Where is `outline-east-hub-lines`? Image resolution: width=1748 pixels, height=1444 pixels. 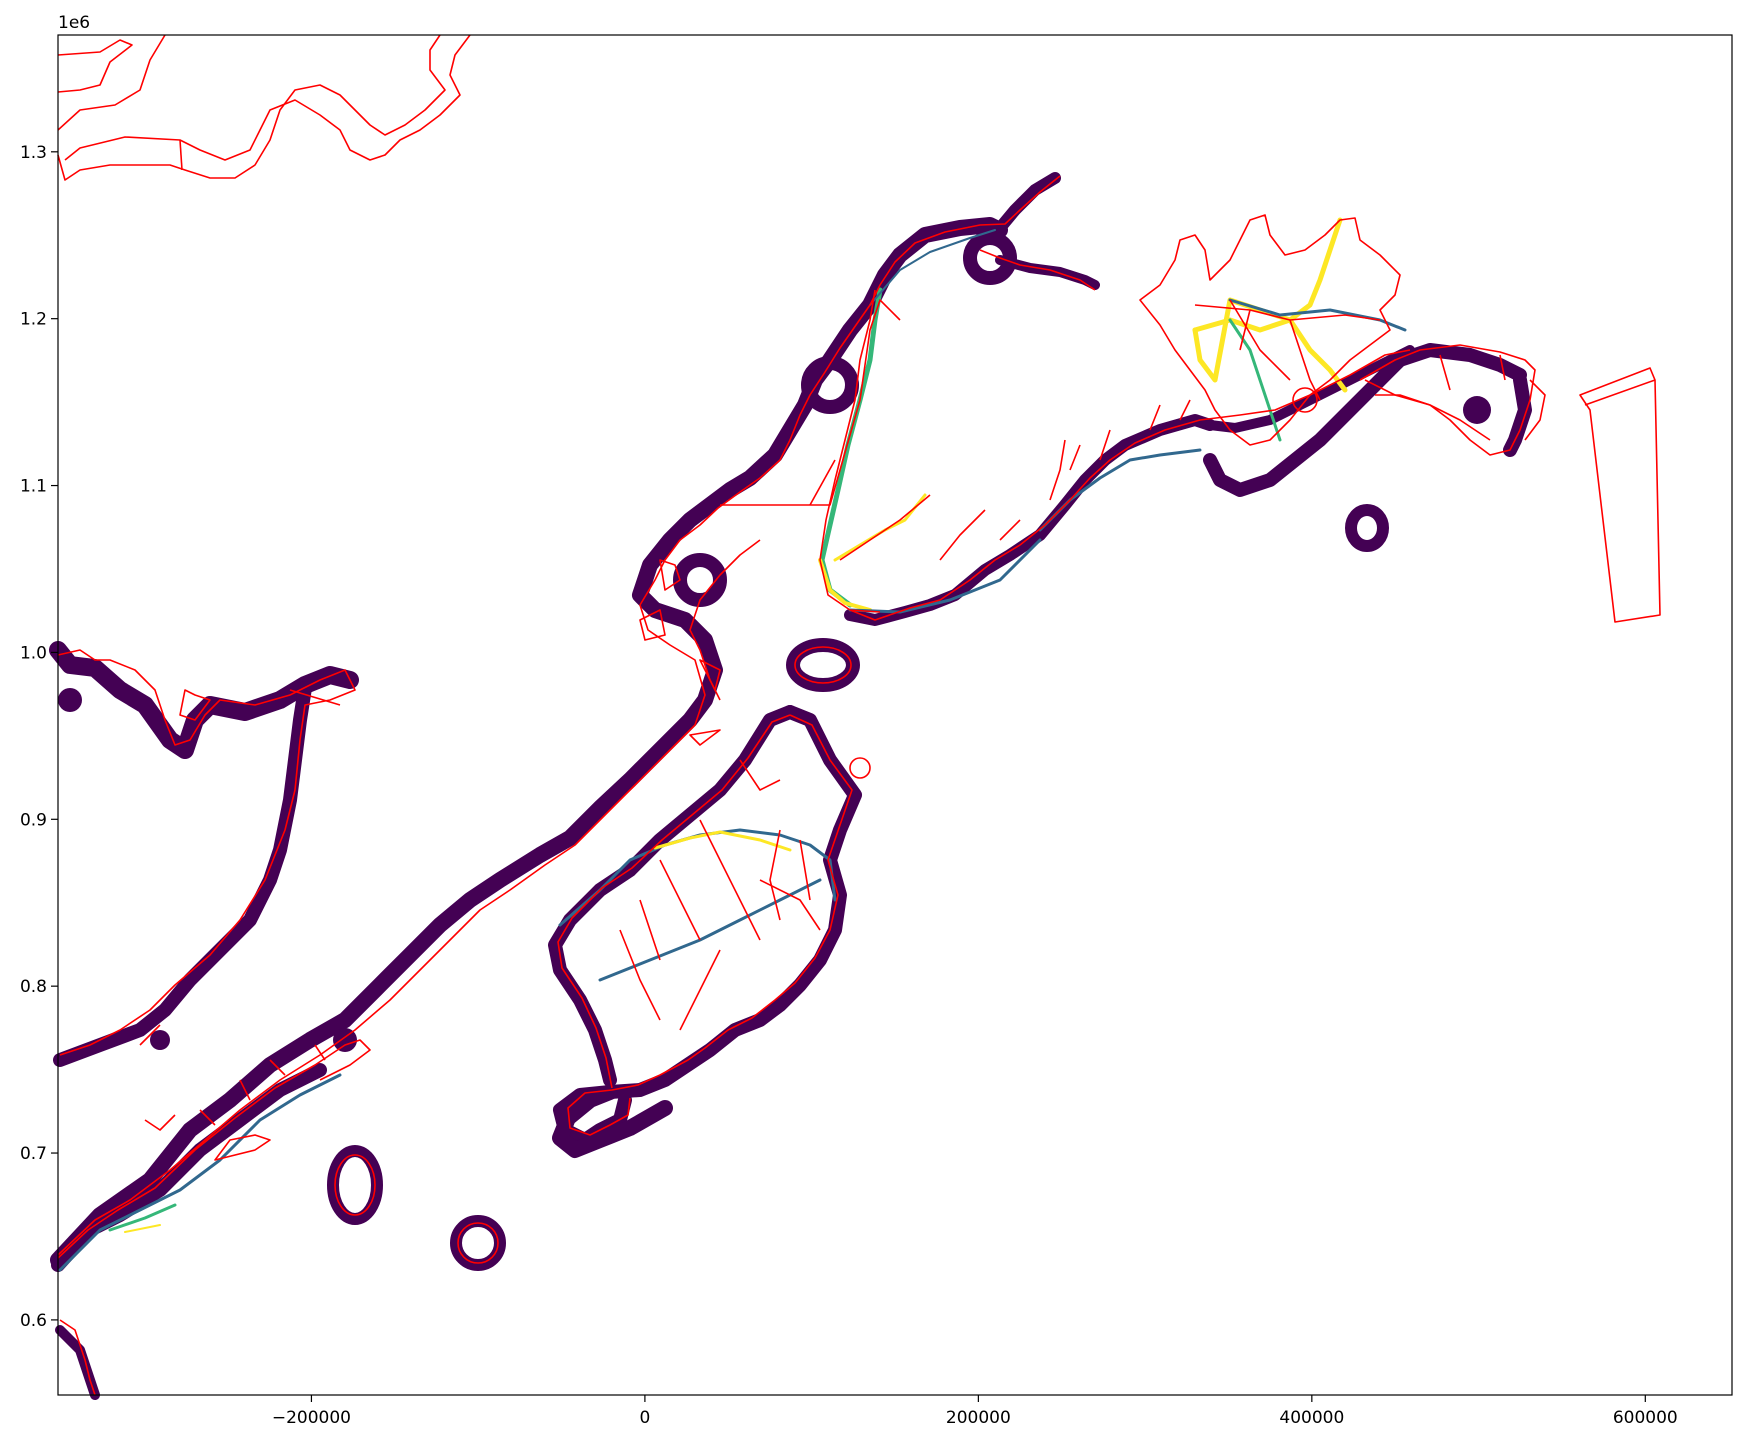 outline-east-hub-lines is located at coordinates (1287, 350).